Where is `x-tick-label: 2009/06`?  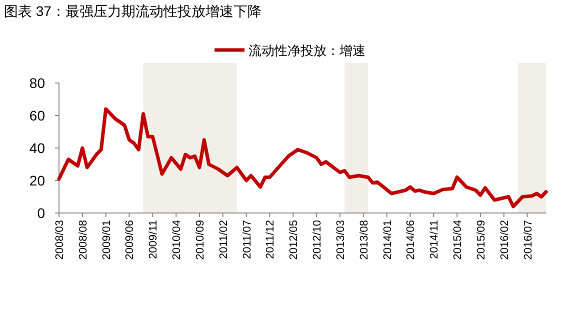 x-tick-label: 2009/06 is located at coordinates (130, 240).